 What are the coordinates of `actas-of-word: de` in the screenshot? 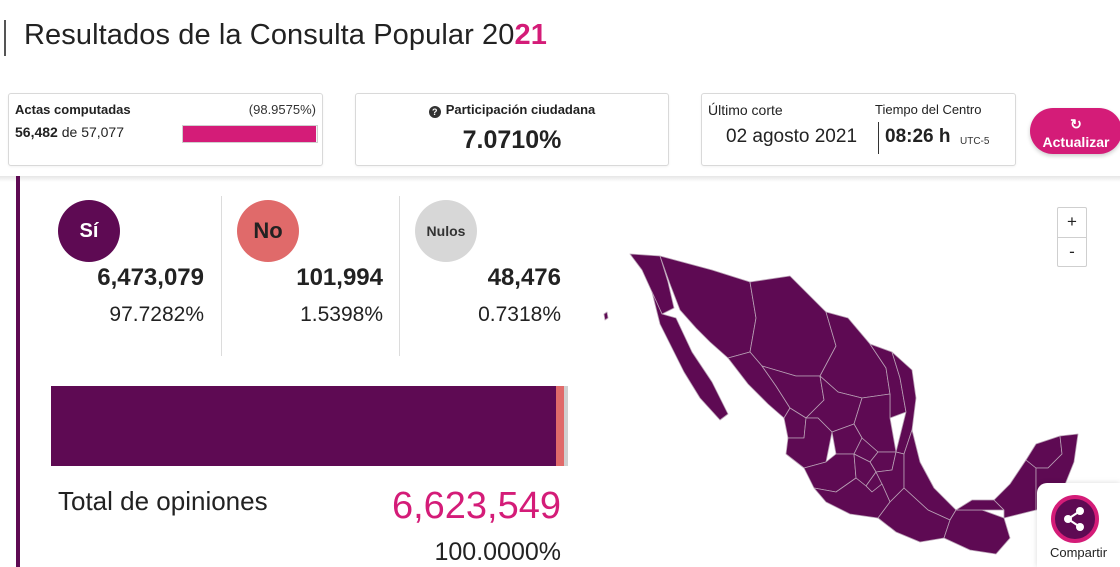 It's located at (69, 132).